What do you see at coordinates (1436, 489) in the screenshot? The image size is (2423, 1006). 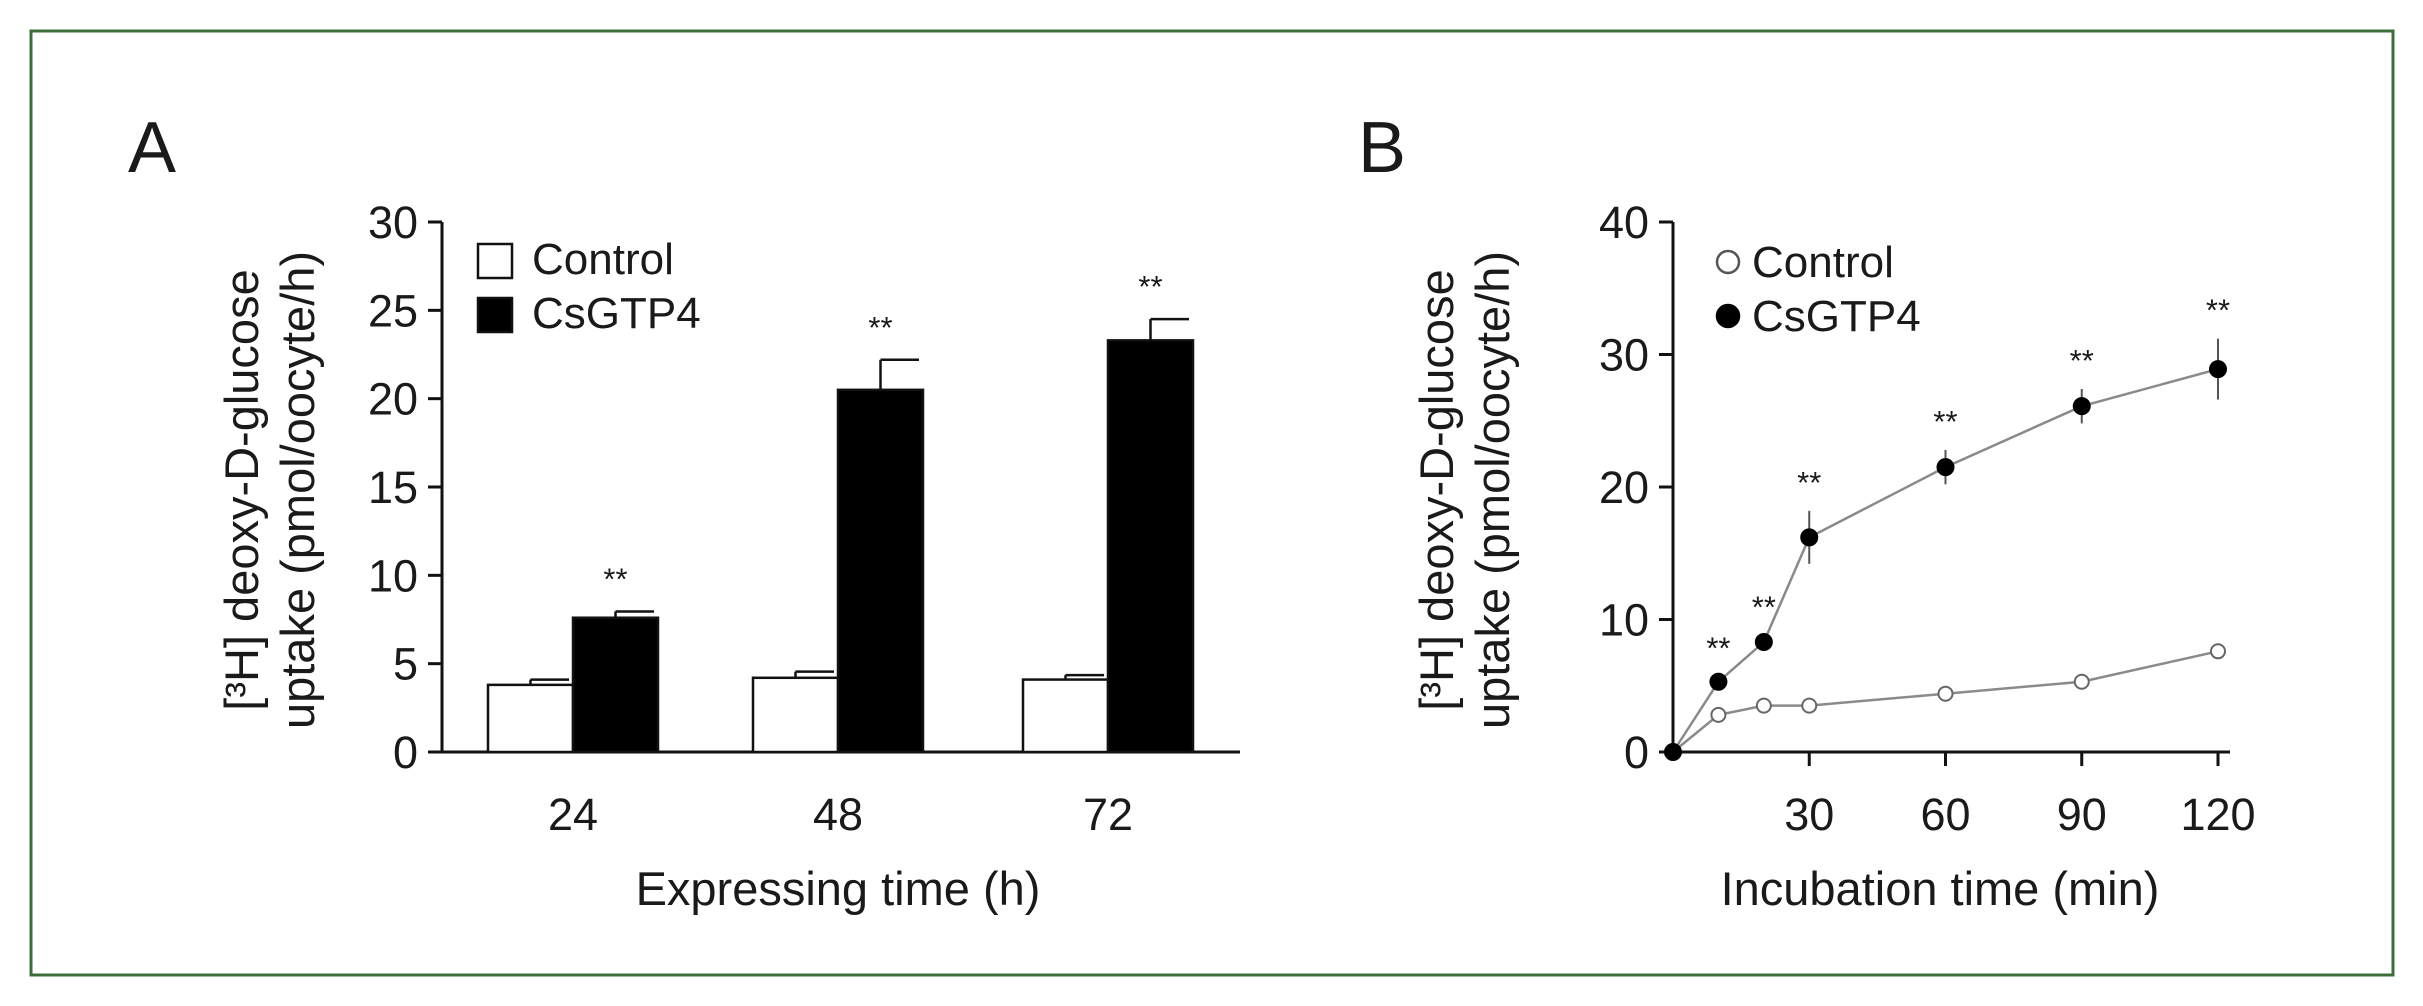 I see `panel-b-y-axis-title-line1: [³H] deoxy-D-glucose` at bounding box center [1436, 489].